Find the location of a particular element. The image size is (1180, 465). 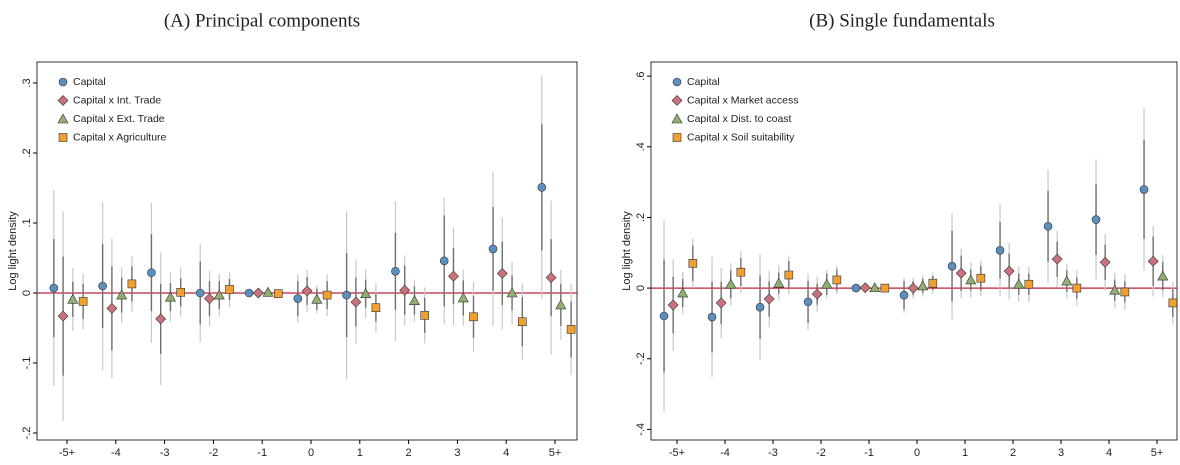

x-tick-label: 0 is located at coordinates (917, 453).